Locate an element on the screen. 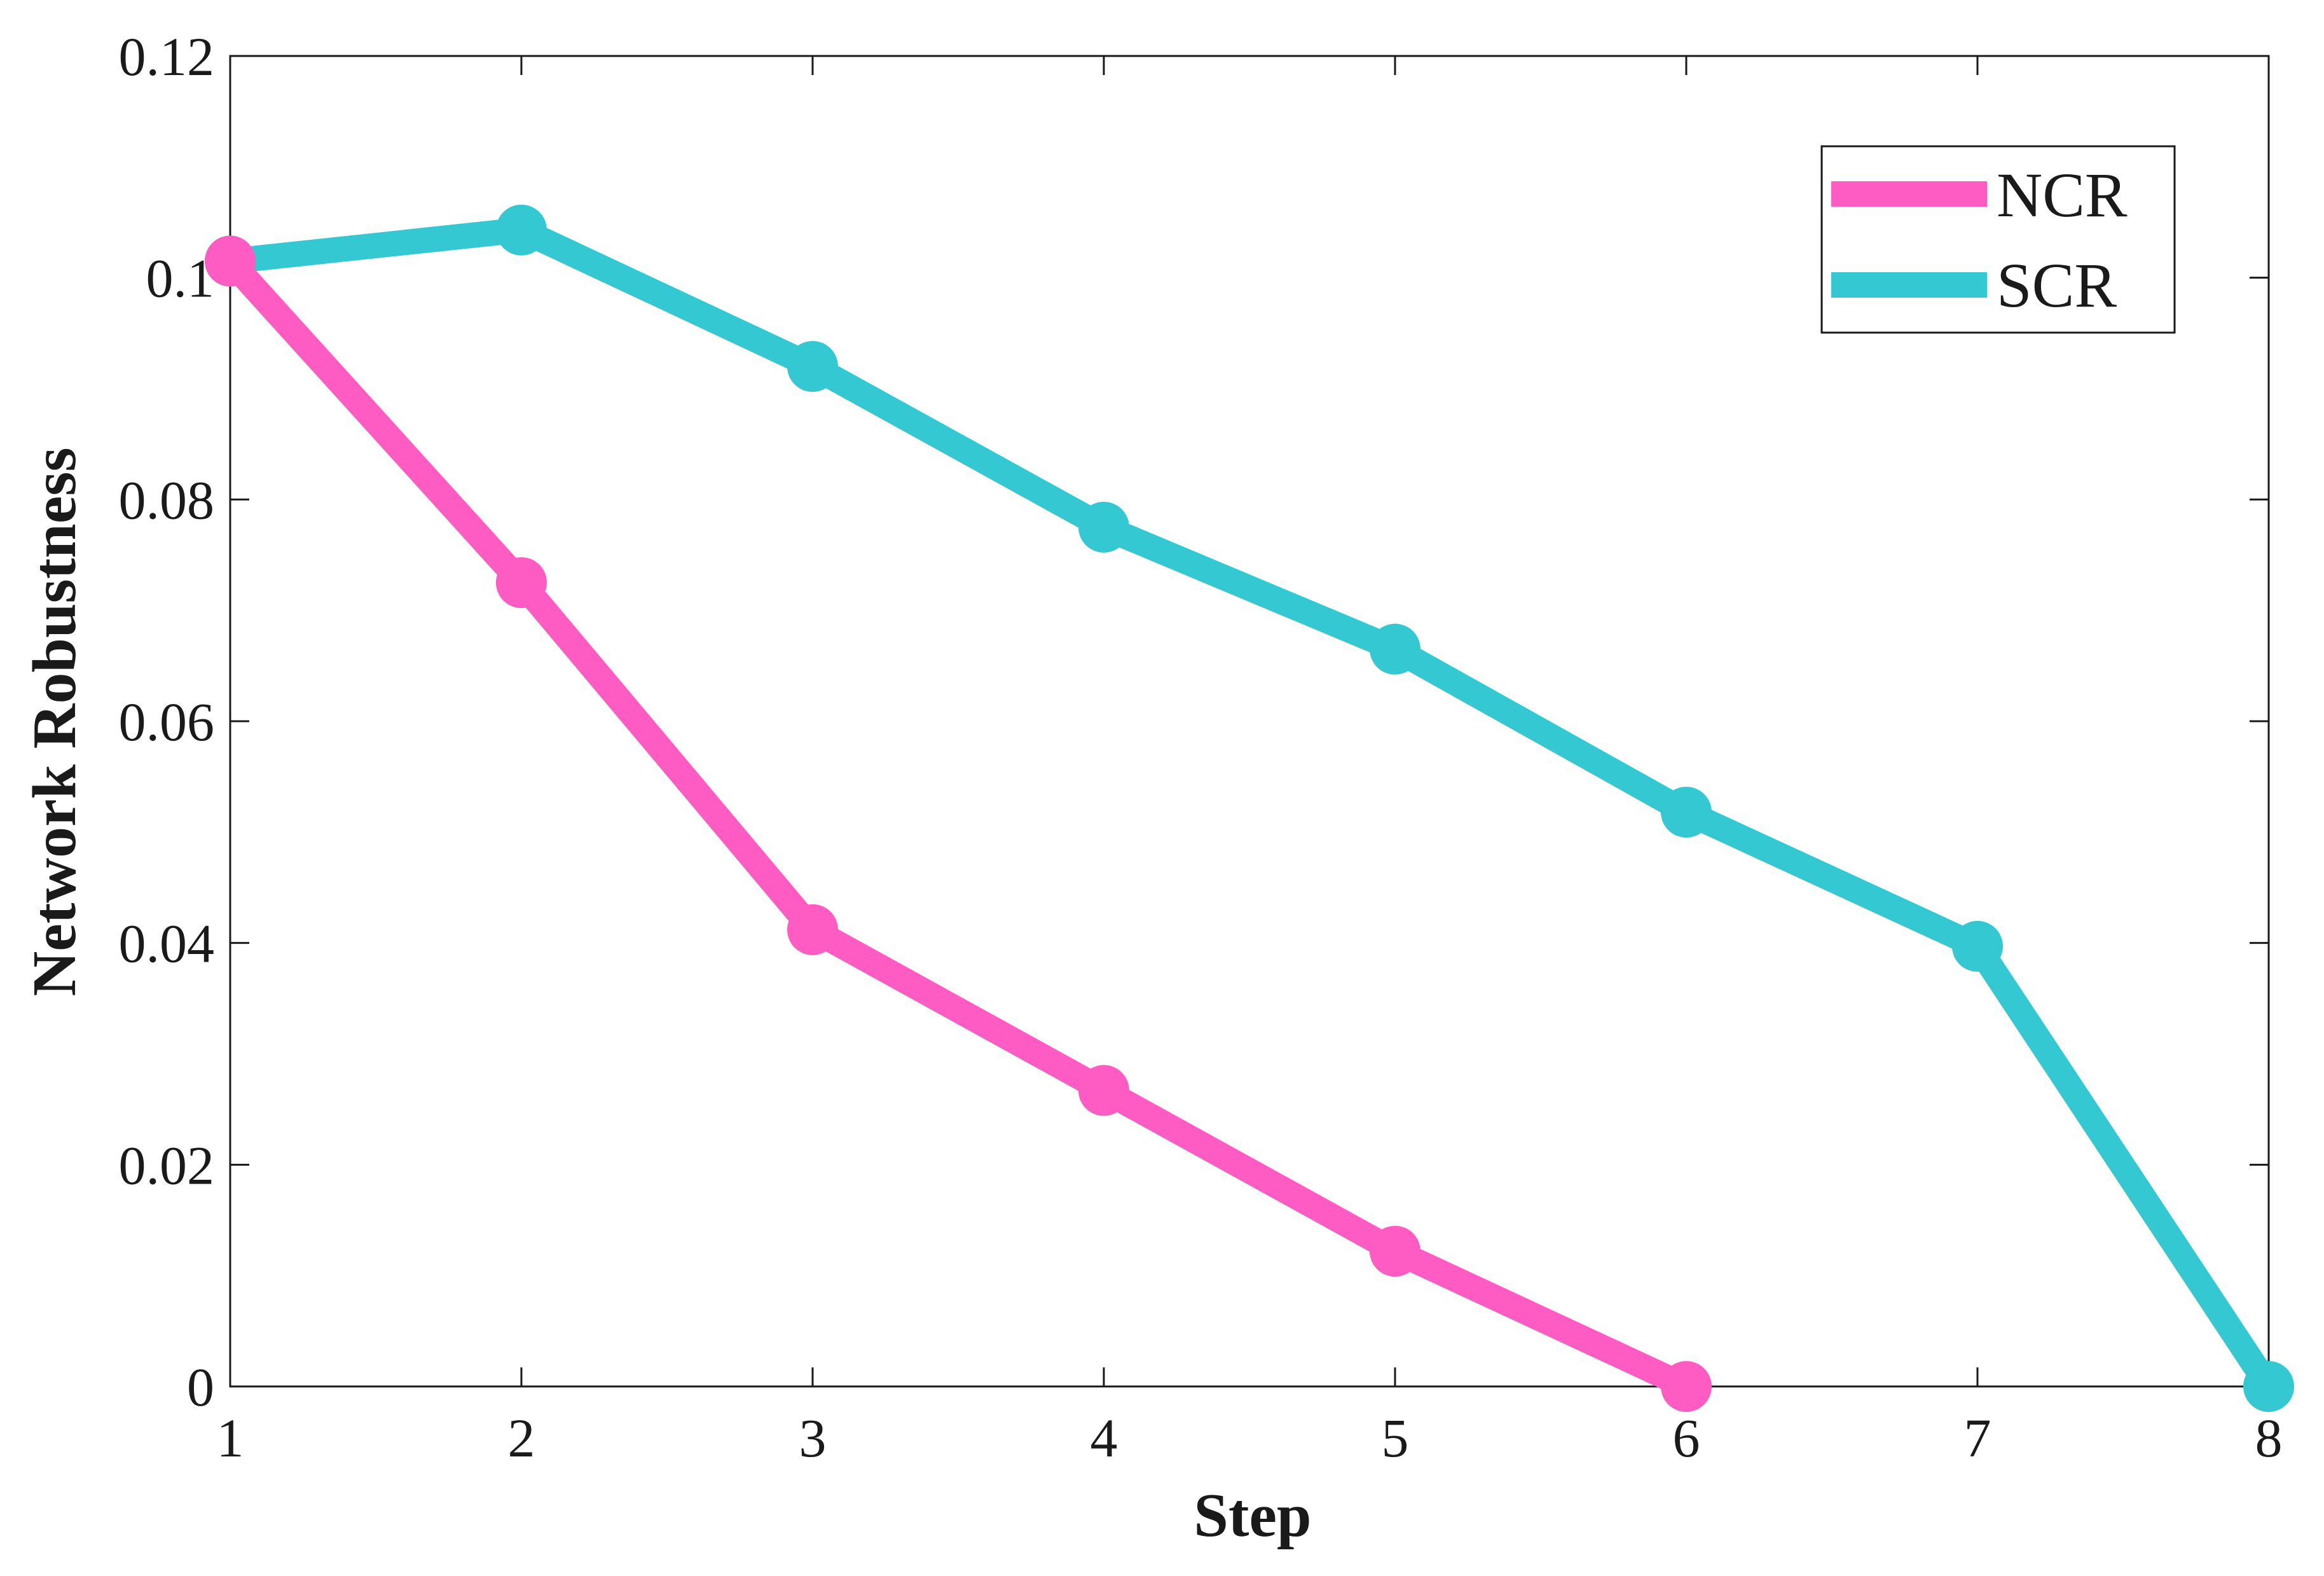 Image resolution: width=2324 pixels, height=1576 pixels. y-tick-label: 0.08 is located at coordinates (167, 499).